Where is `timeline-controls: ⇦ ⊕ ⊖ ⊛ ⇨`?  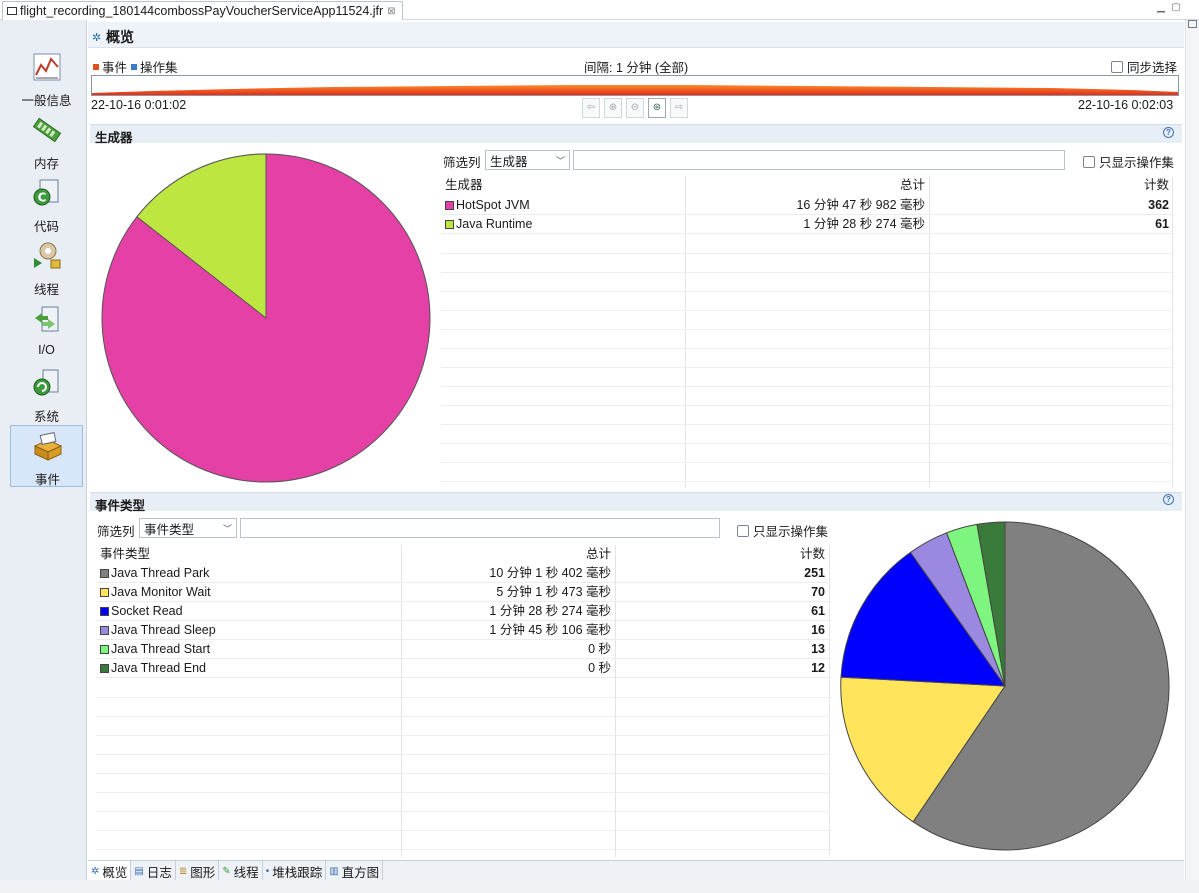
timeline-controls: ⇦ ⊕ ⊖ ⊛ ⇨ is located at coordinates (637, 108).